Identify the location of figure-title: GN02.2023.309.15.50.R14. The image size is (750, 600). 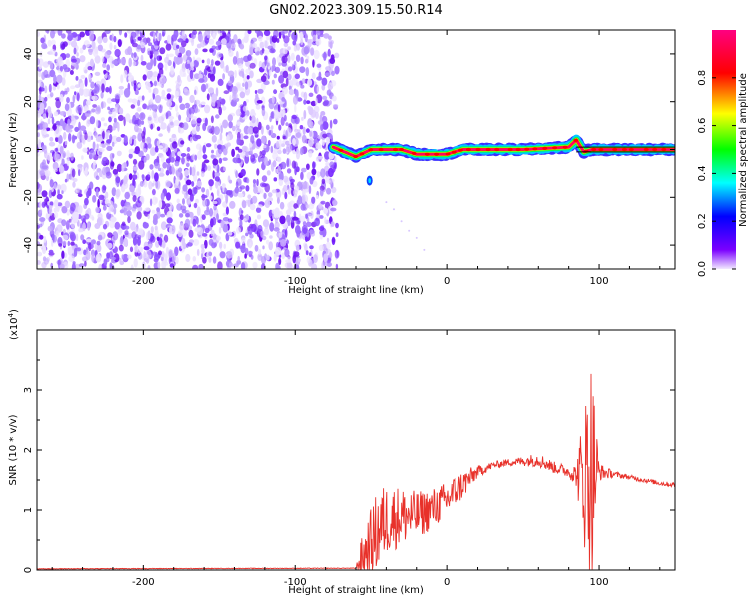
(356, 10).